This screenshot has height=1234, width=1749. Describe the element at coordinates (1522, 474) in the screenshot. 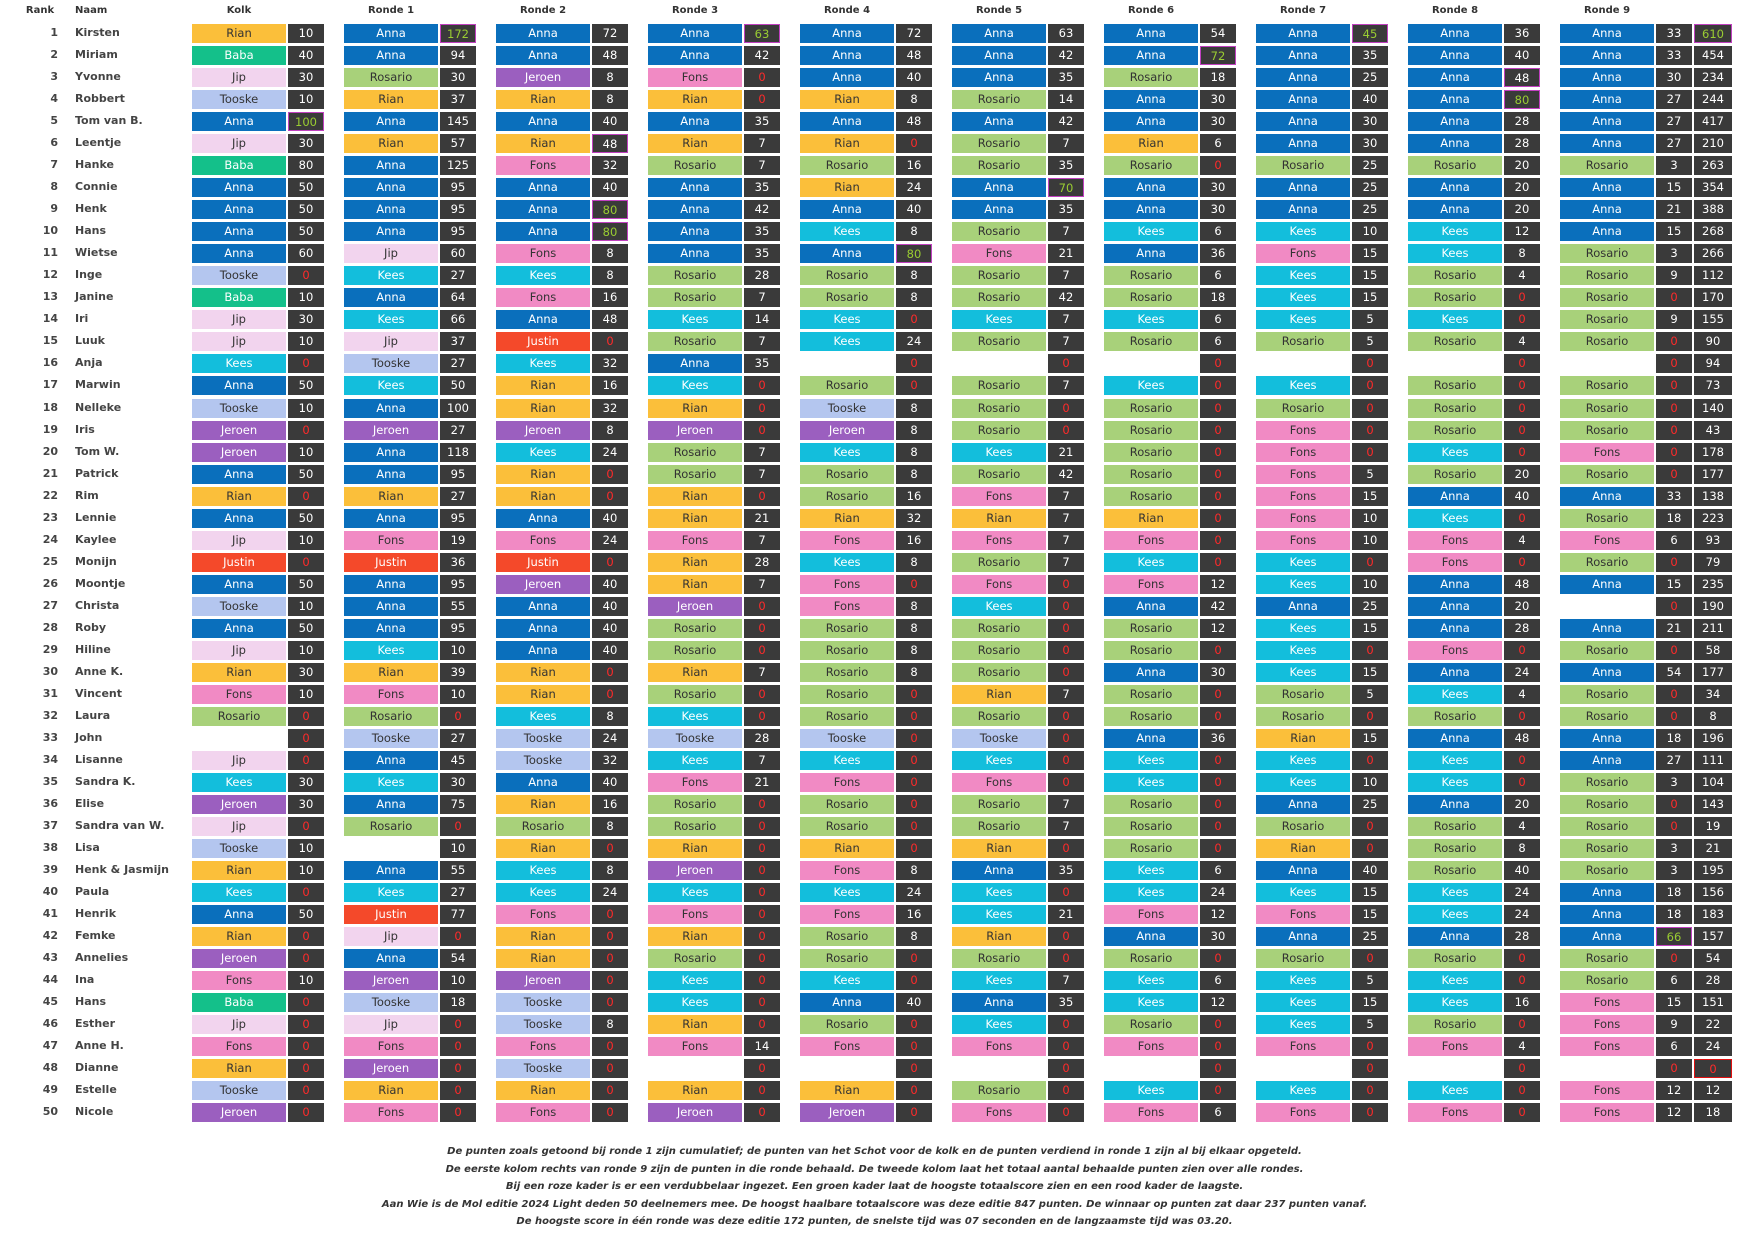

I see `score-cell: 20` at that location.